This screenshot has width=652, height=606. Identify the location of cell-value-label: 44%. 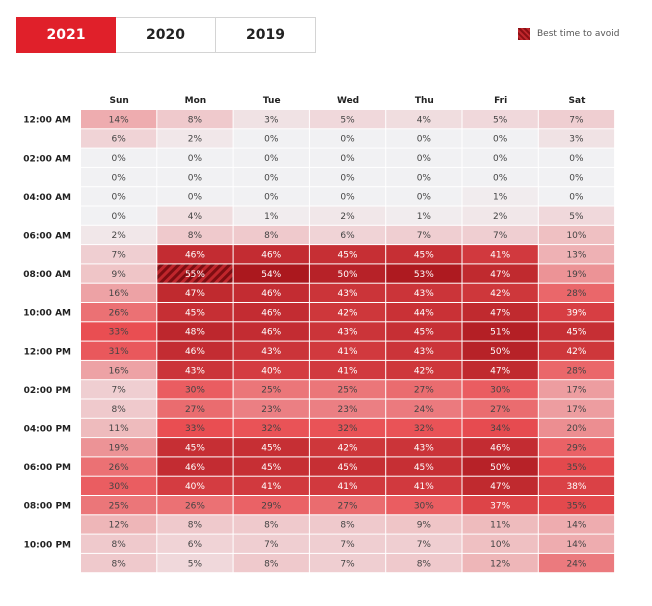
(424, 313).